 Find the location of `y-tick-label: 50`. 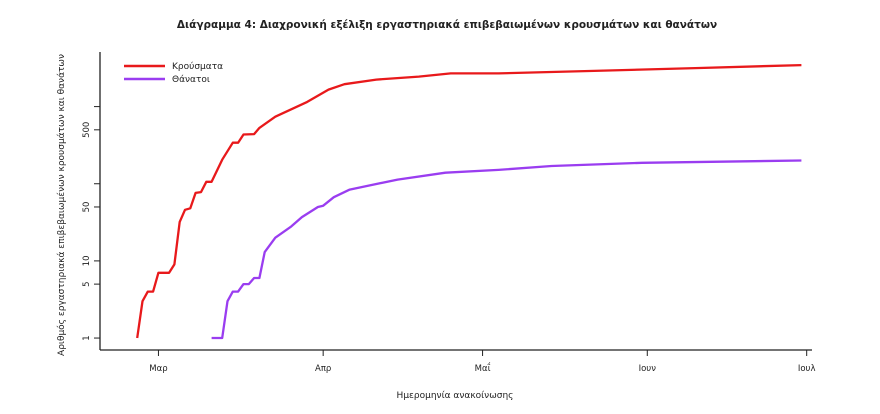

y-tick-label: 50 is located at coordinates (87, 207).